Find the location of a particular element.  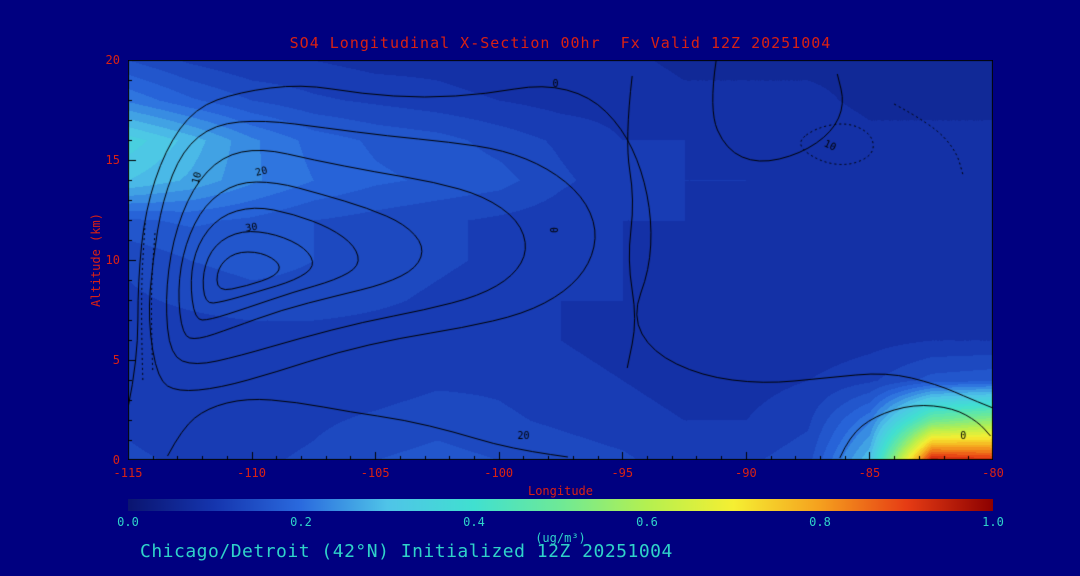

x-tick-label: -105 is located at coordinates (375, 473).